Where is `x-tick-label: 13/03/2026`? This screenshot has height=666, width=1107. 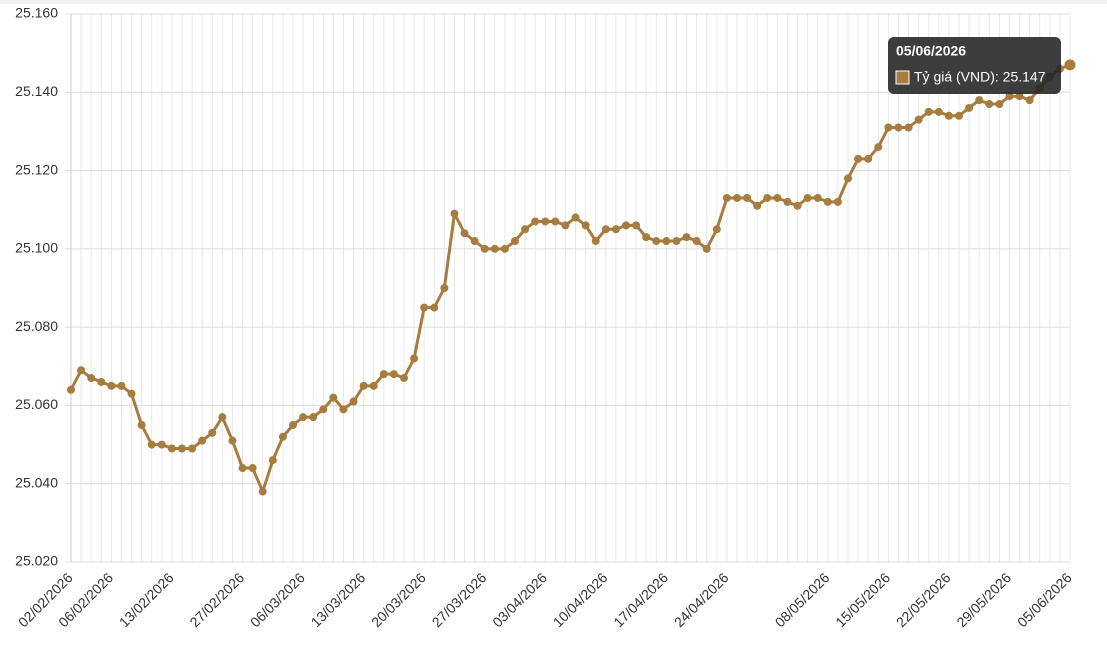
x-tick-label: 13/03/2026 is located at coordinates (338, 599).